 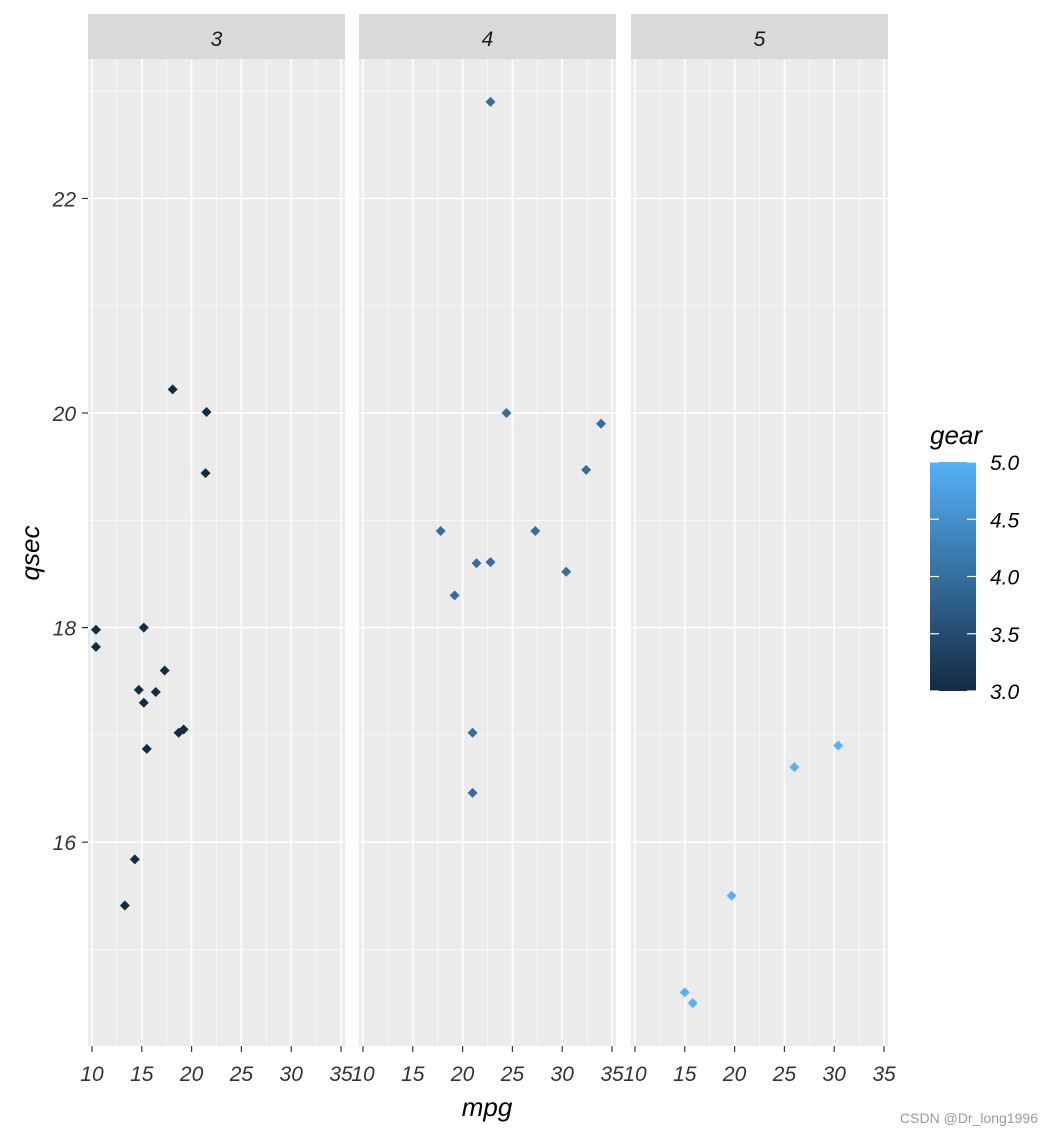 I want to click on x-axis-title: mpg, so click(x=487, y=1107).